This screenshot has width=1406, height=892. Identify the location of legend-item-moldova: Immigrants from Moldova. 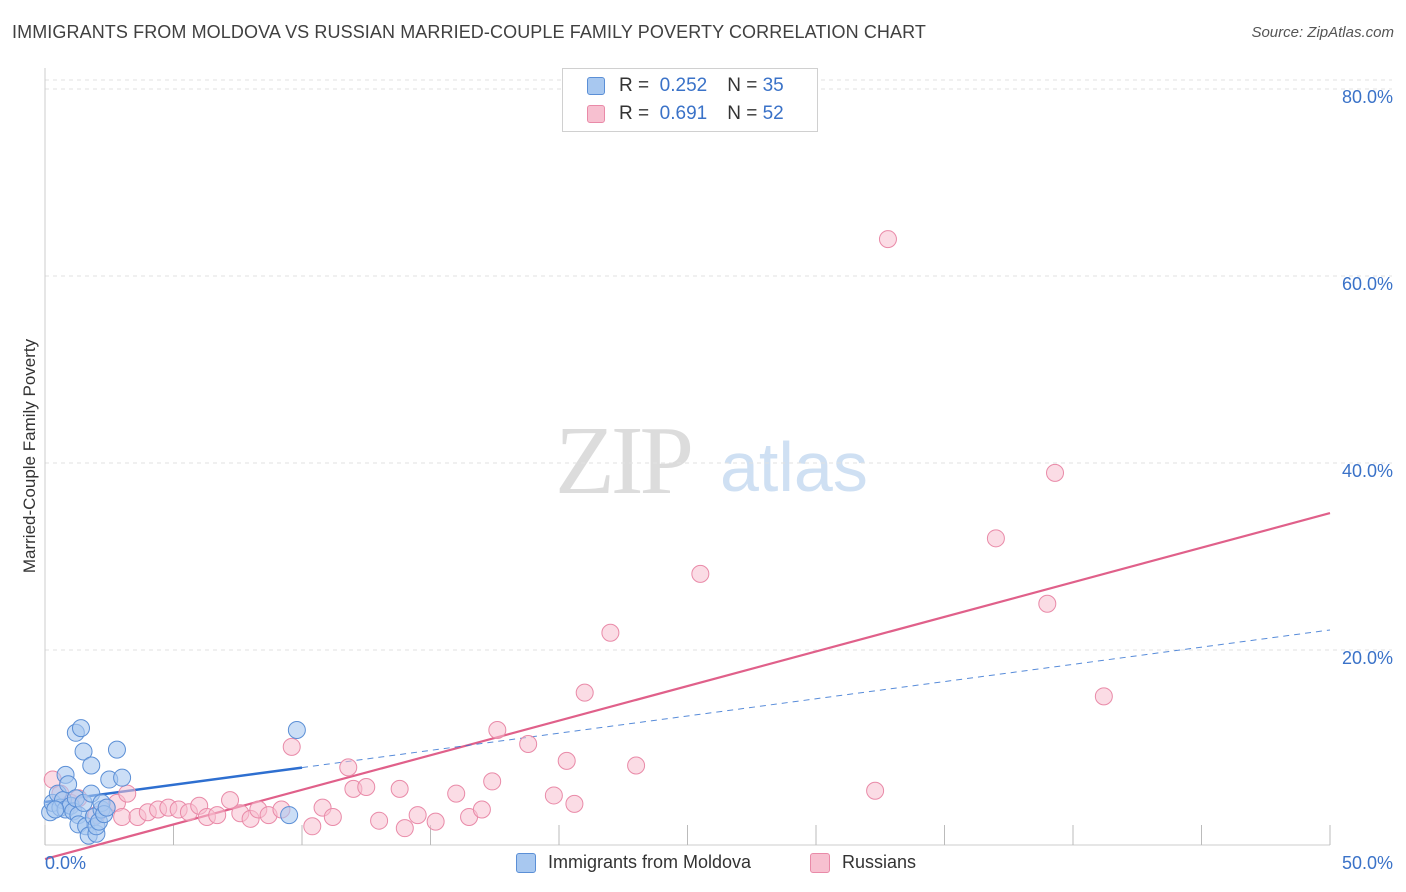
(633, 862).